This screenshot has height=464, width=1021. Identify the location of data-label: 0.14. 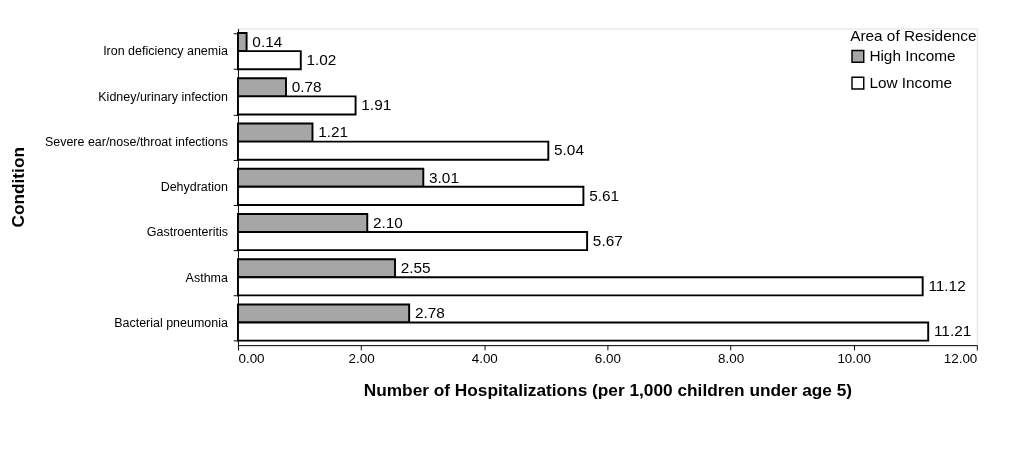
(267, 41).